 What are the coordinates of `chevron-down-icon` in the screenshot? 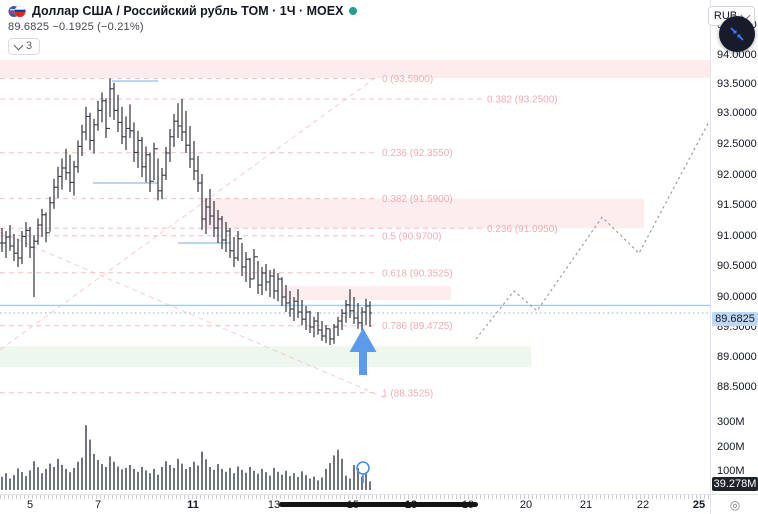 It's located at (18, 45).